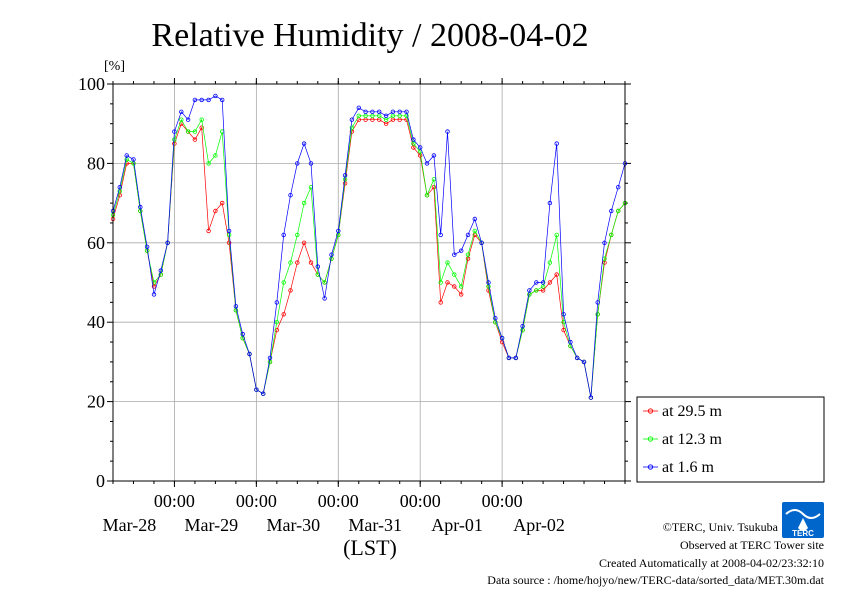 This screenshot has width=842, height=595. I want to click on y-tick-label: 100, so click(91, 84).